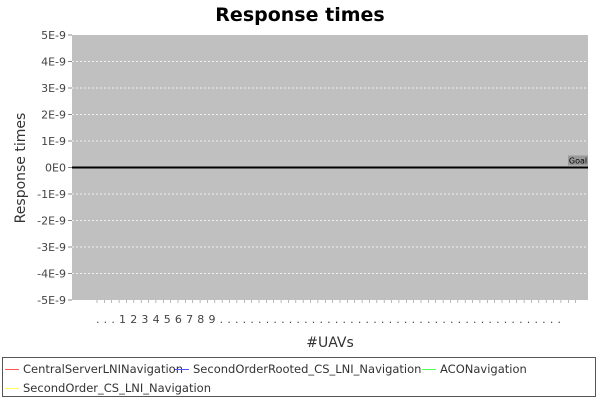  I want to click on goal-label-background, so click(578, 160).